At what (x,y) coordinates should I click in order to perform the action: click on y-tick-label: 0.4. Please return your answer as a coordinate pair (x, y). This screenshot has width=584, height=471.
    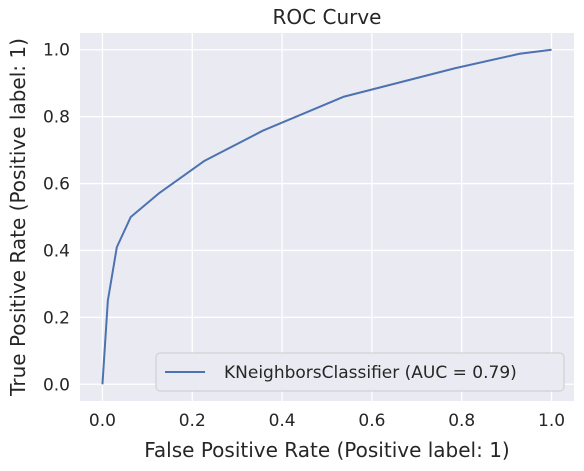
    Looking at the image, I should click on (56, 251).